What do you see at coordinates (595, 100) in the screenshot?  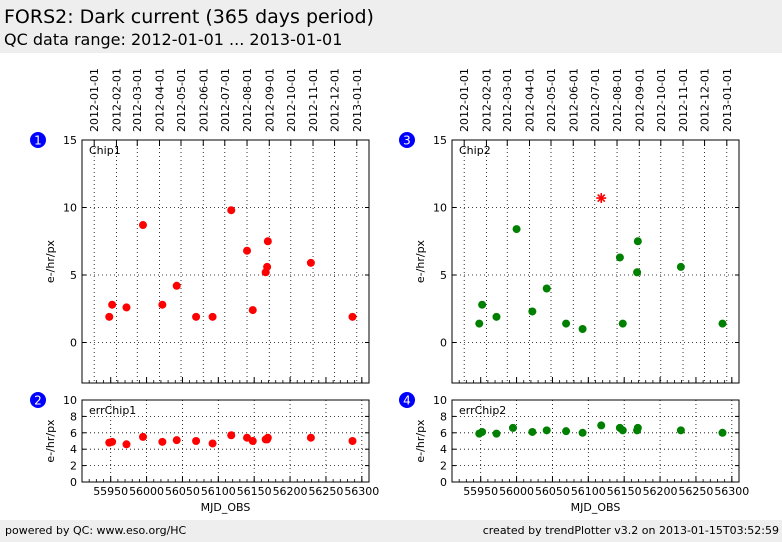 I see `date-tick-label: 2012-07-01` at bounding box center [595, 100].